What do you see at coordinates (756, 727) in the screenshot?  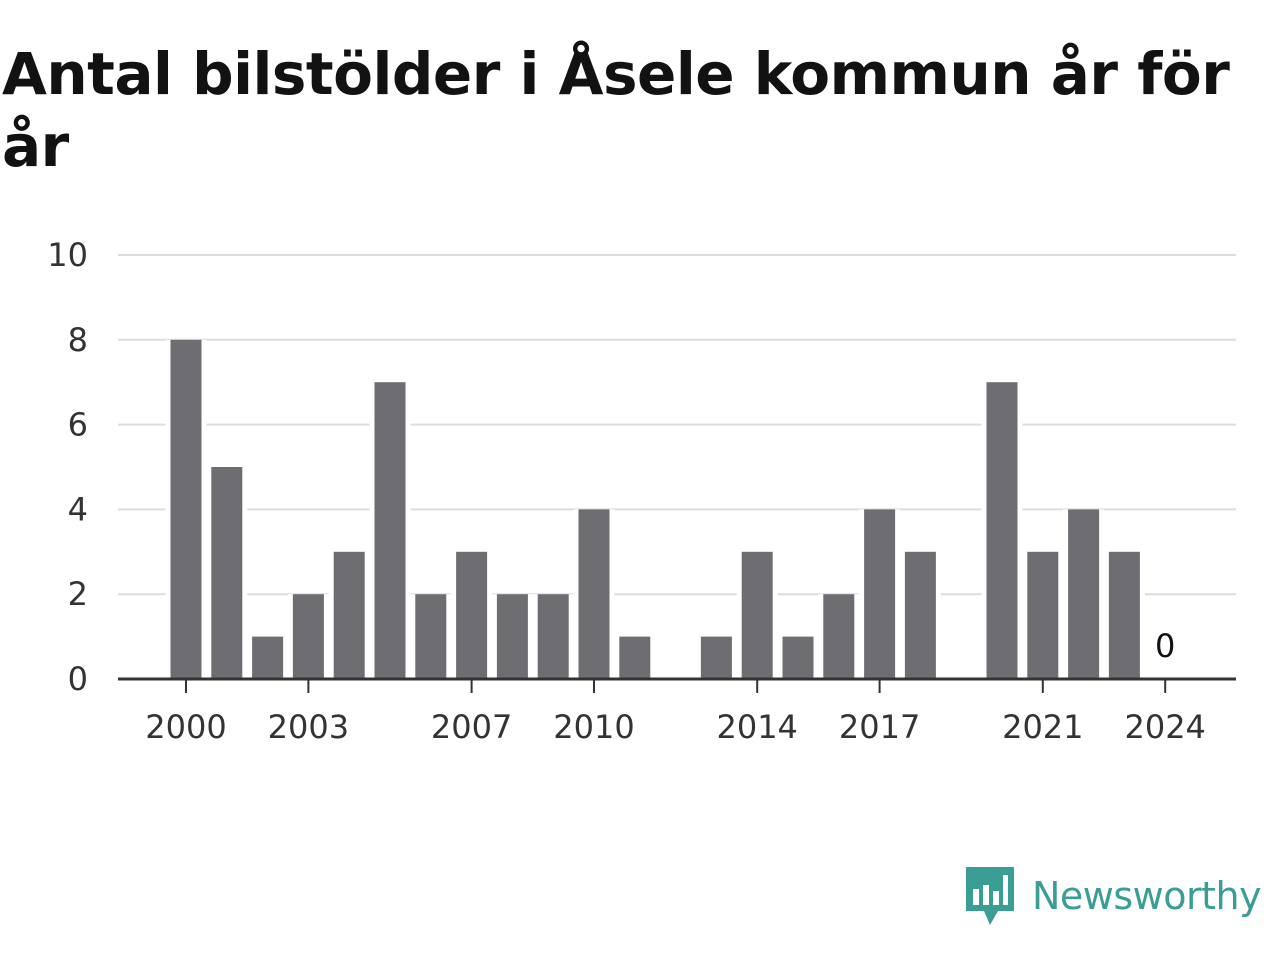 I see `x-tick-label: 2014` at bounding box center [756, 727].